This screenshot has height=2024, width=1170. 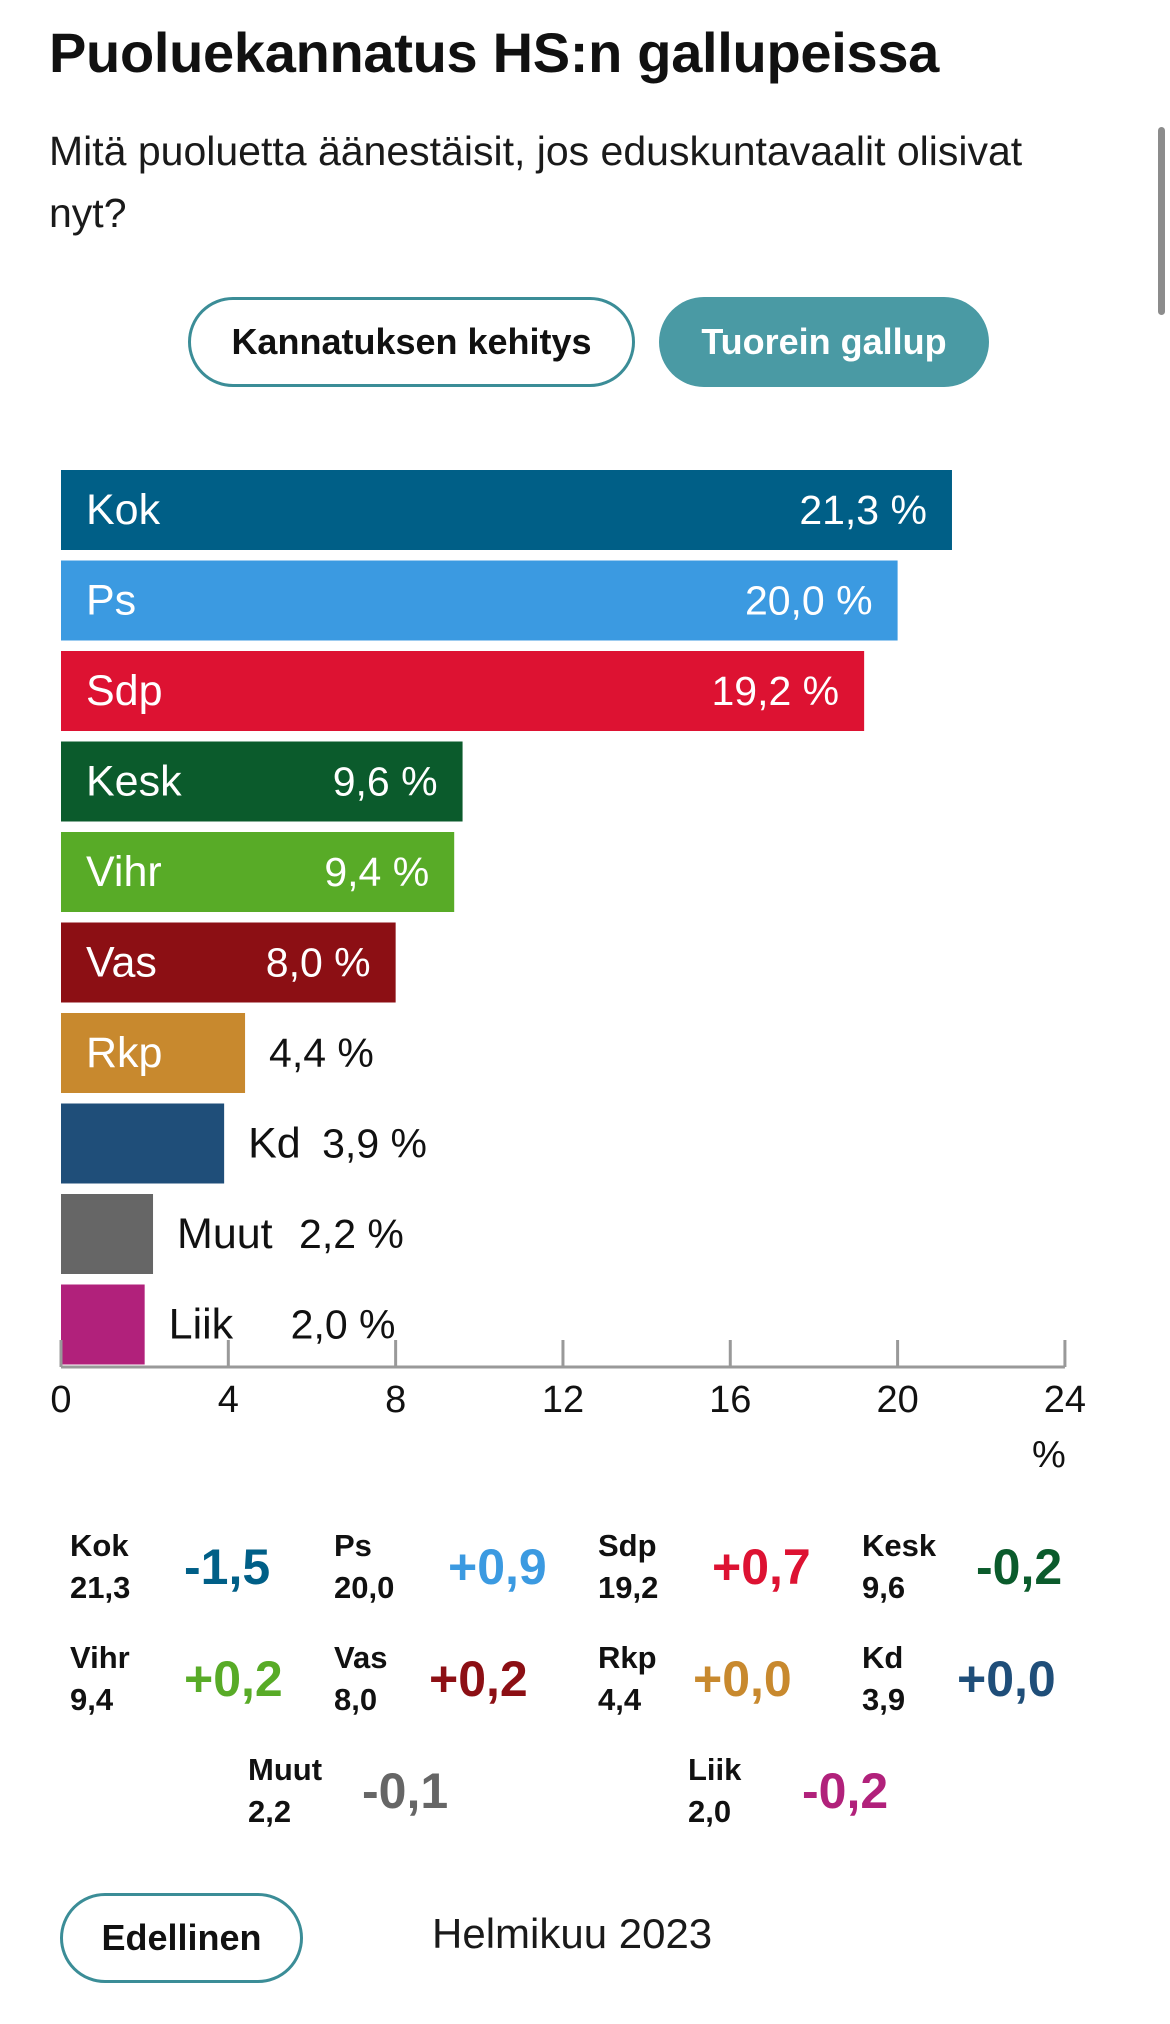 What do you see at coordinates (884, 1587) in the screenshot?
I see `change-party-value: 9,6` at bounding box center [884, 1587].